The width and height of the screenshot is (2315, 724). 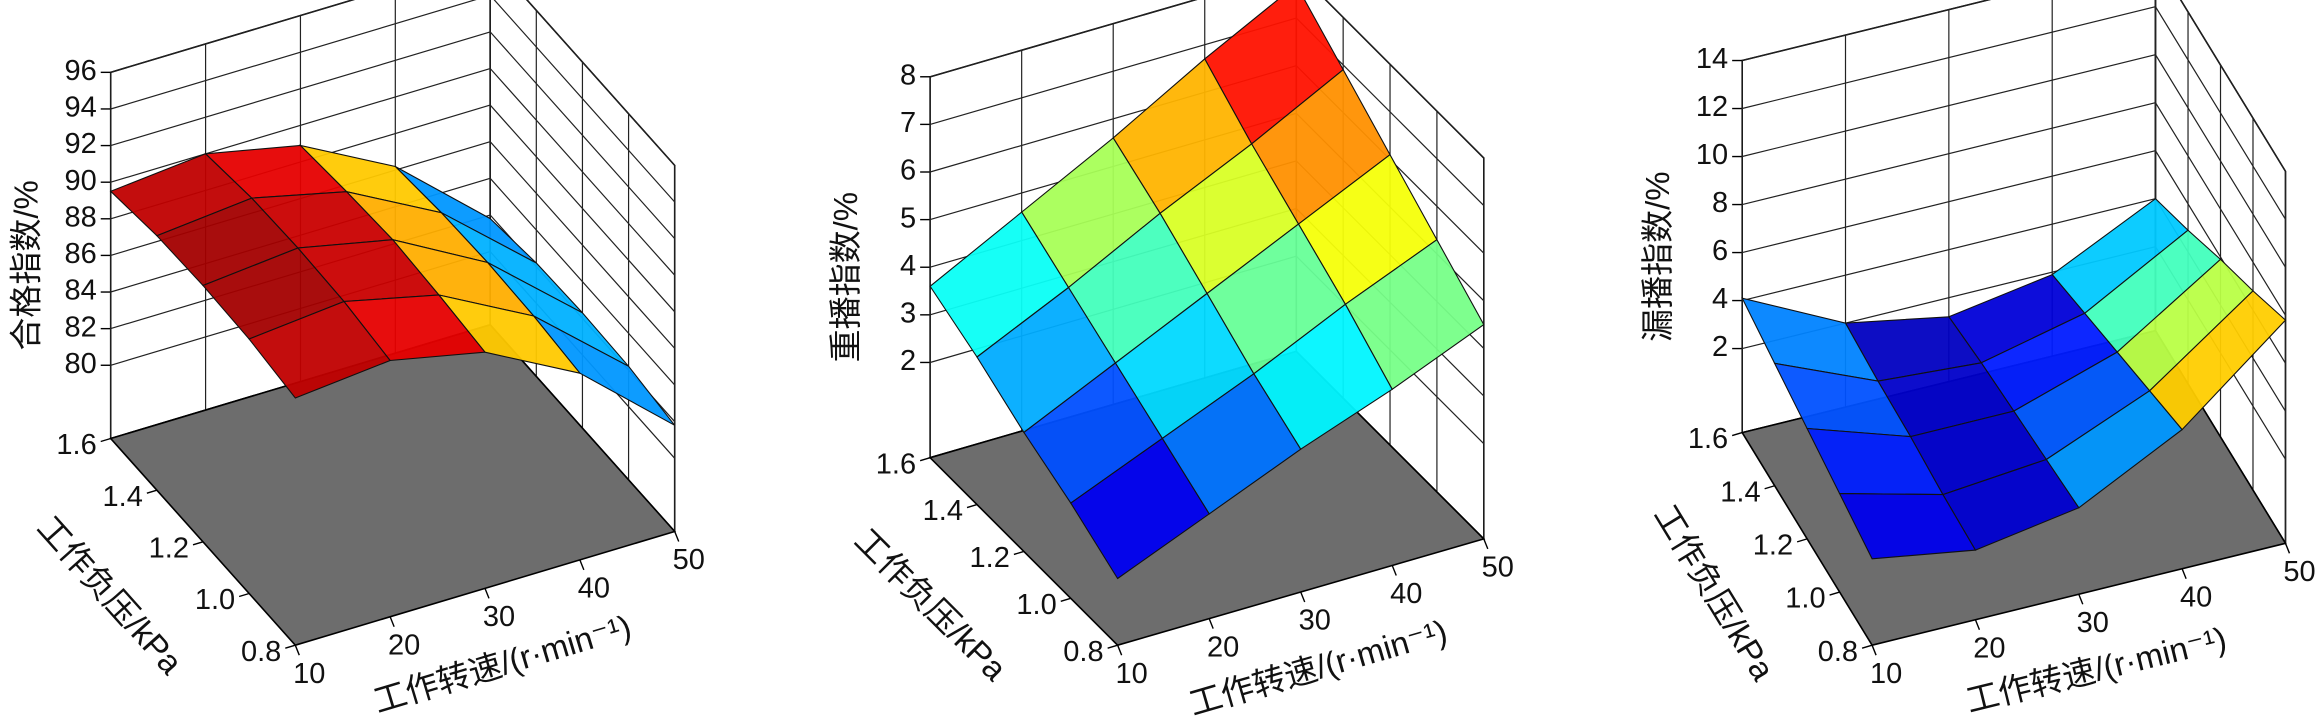 What do you see at coordinates (1714, 592) in the screenshot?
I see `y-axis-label: 工作负压/kPa` at bounding box center [1714, 592].